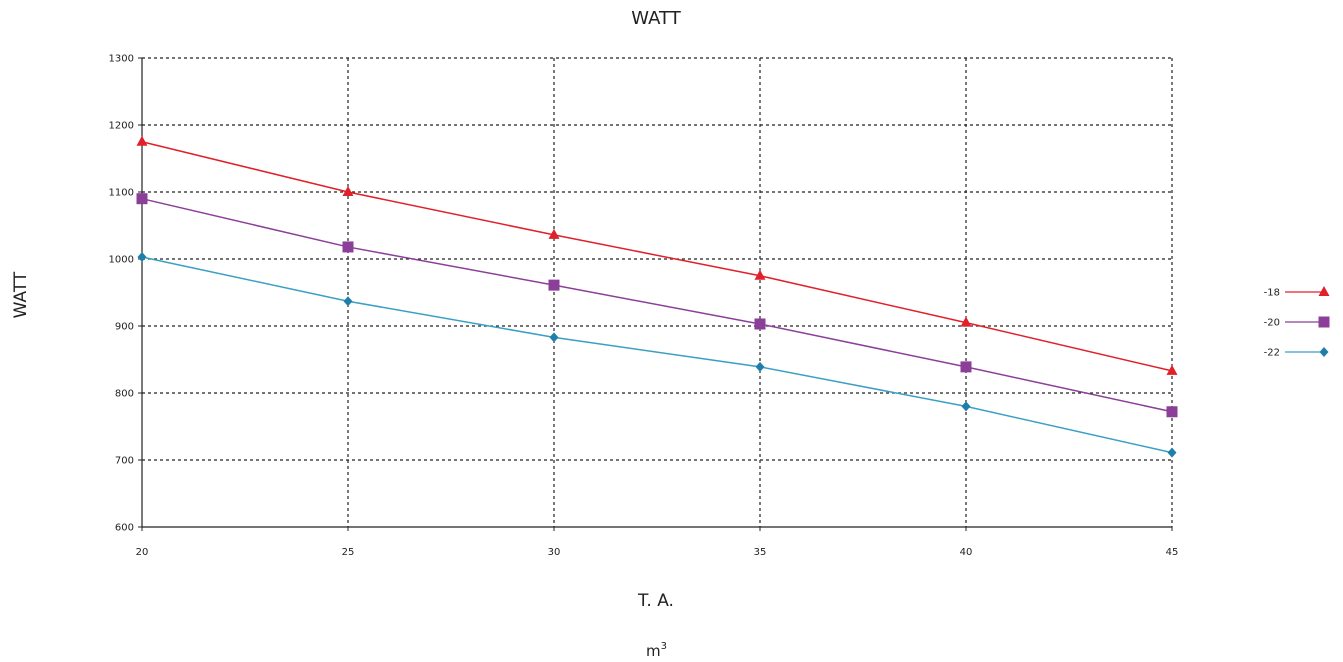 This screenshot has height=662, width=1343. I want to click on y-tick-label: 600, so click(124, 528).